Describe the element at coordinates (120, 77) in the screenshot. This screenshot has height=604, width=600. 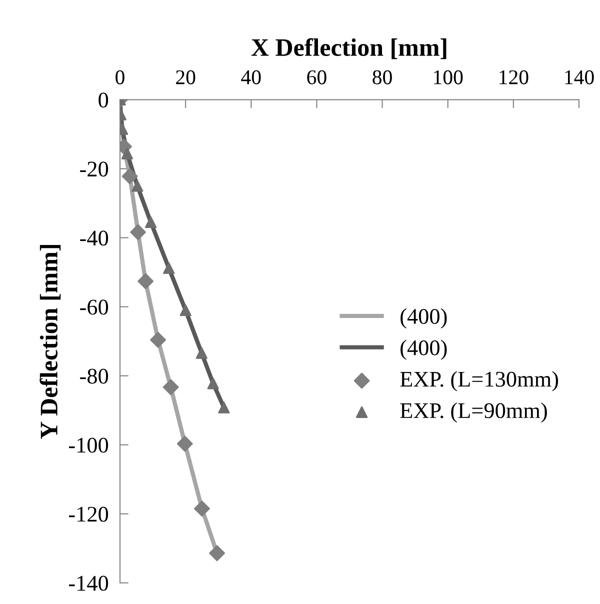
I see `x-tick-label: 0` at that location.